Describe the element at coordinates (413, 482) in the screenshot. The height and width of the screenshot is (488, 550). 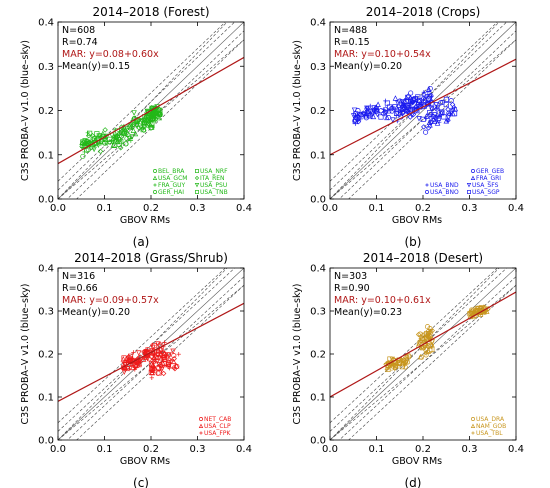
I see `panel-label: (d)` at that location.